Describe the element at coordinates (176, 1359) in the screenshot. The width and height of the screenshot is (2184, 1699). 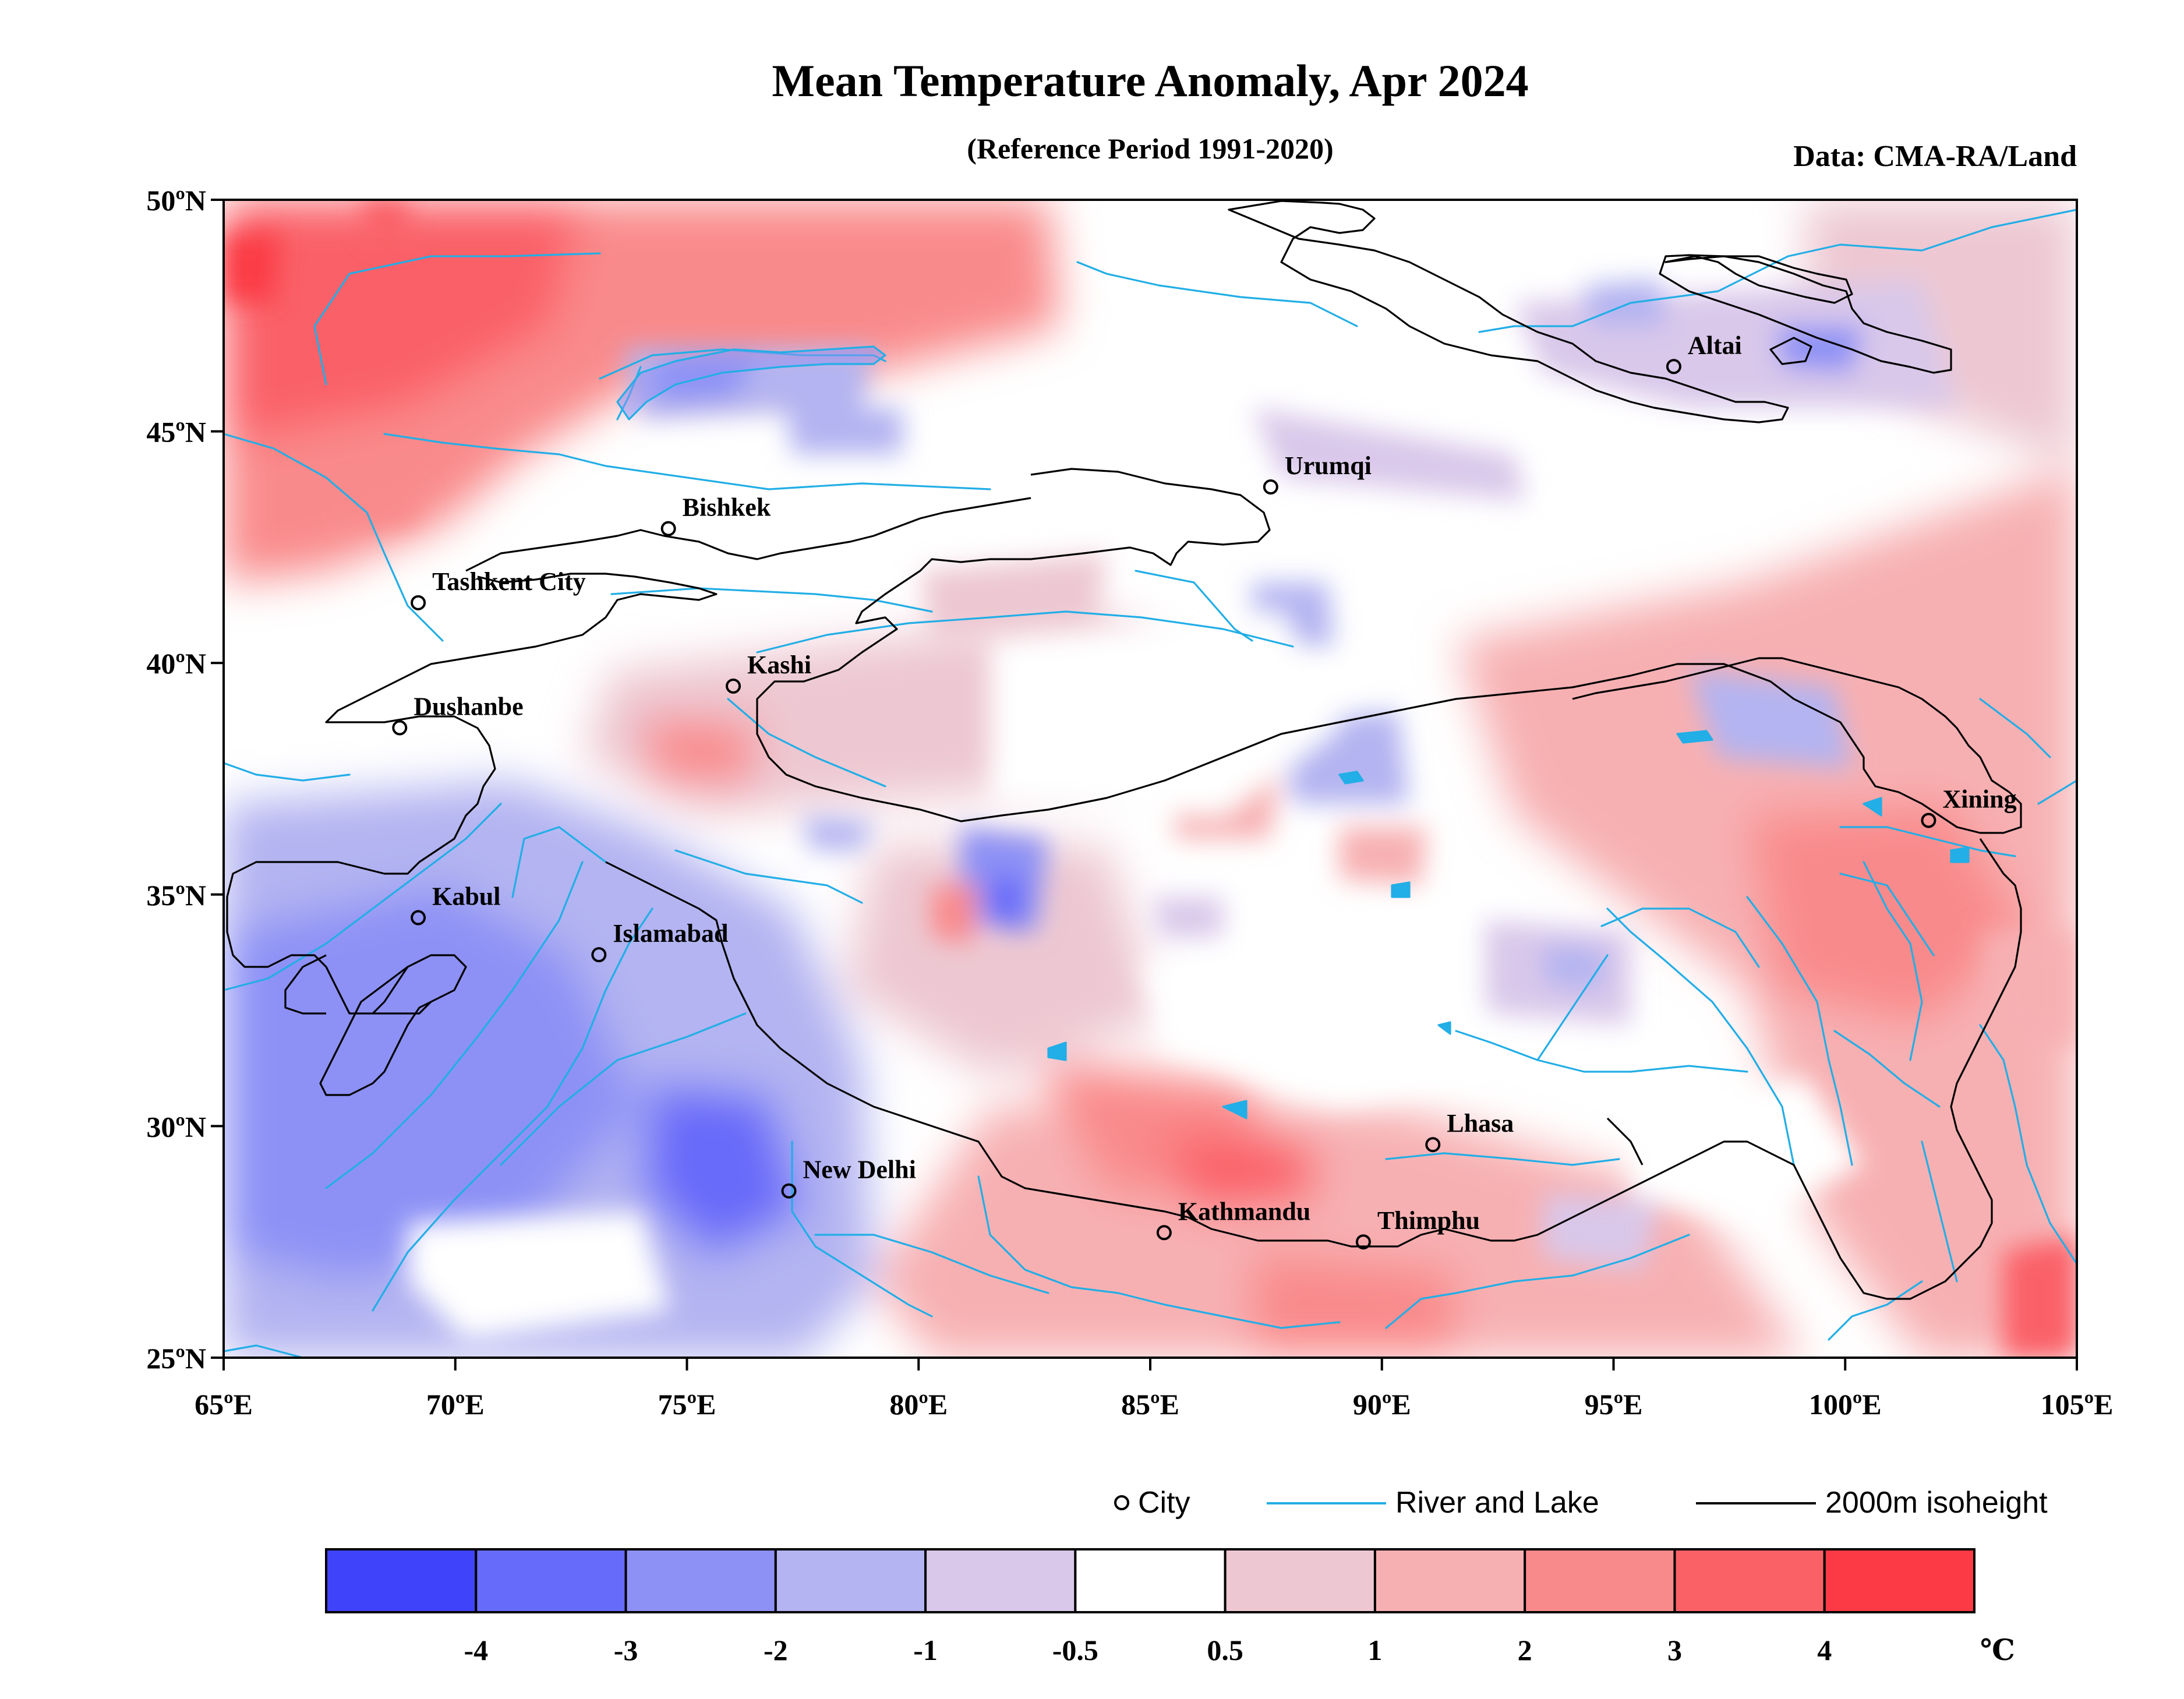
I see `lat-tick-label: 25ºN` at that location.